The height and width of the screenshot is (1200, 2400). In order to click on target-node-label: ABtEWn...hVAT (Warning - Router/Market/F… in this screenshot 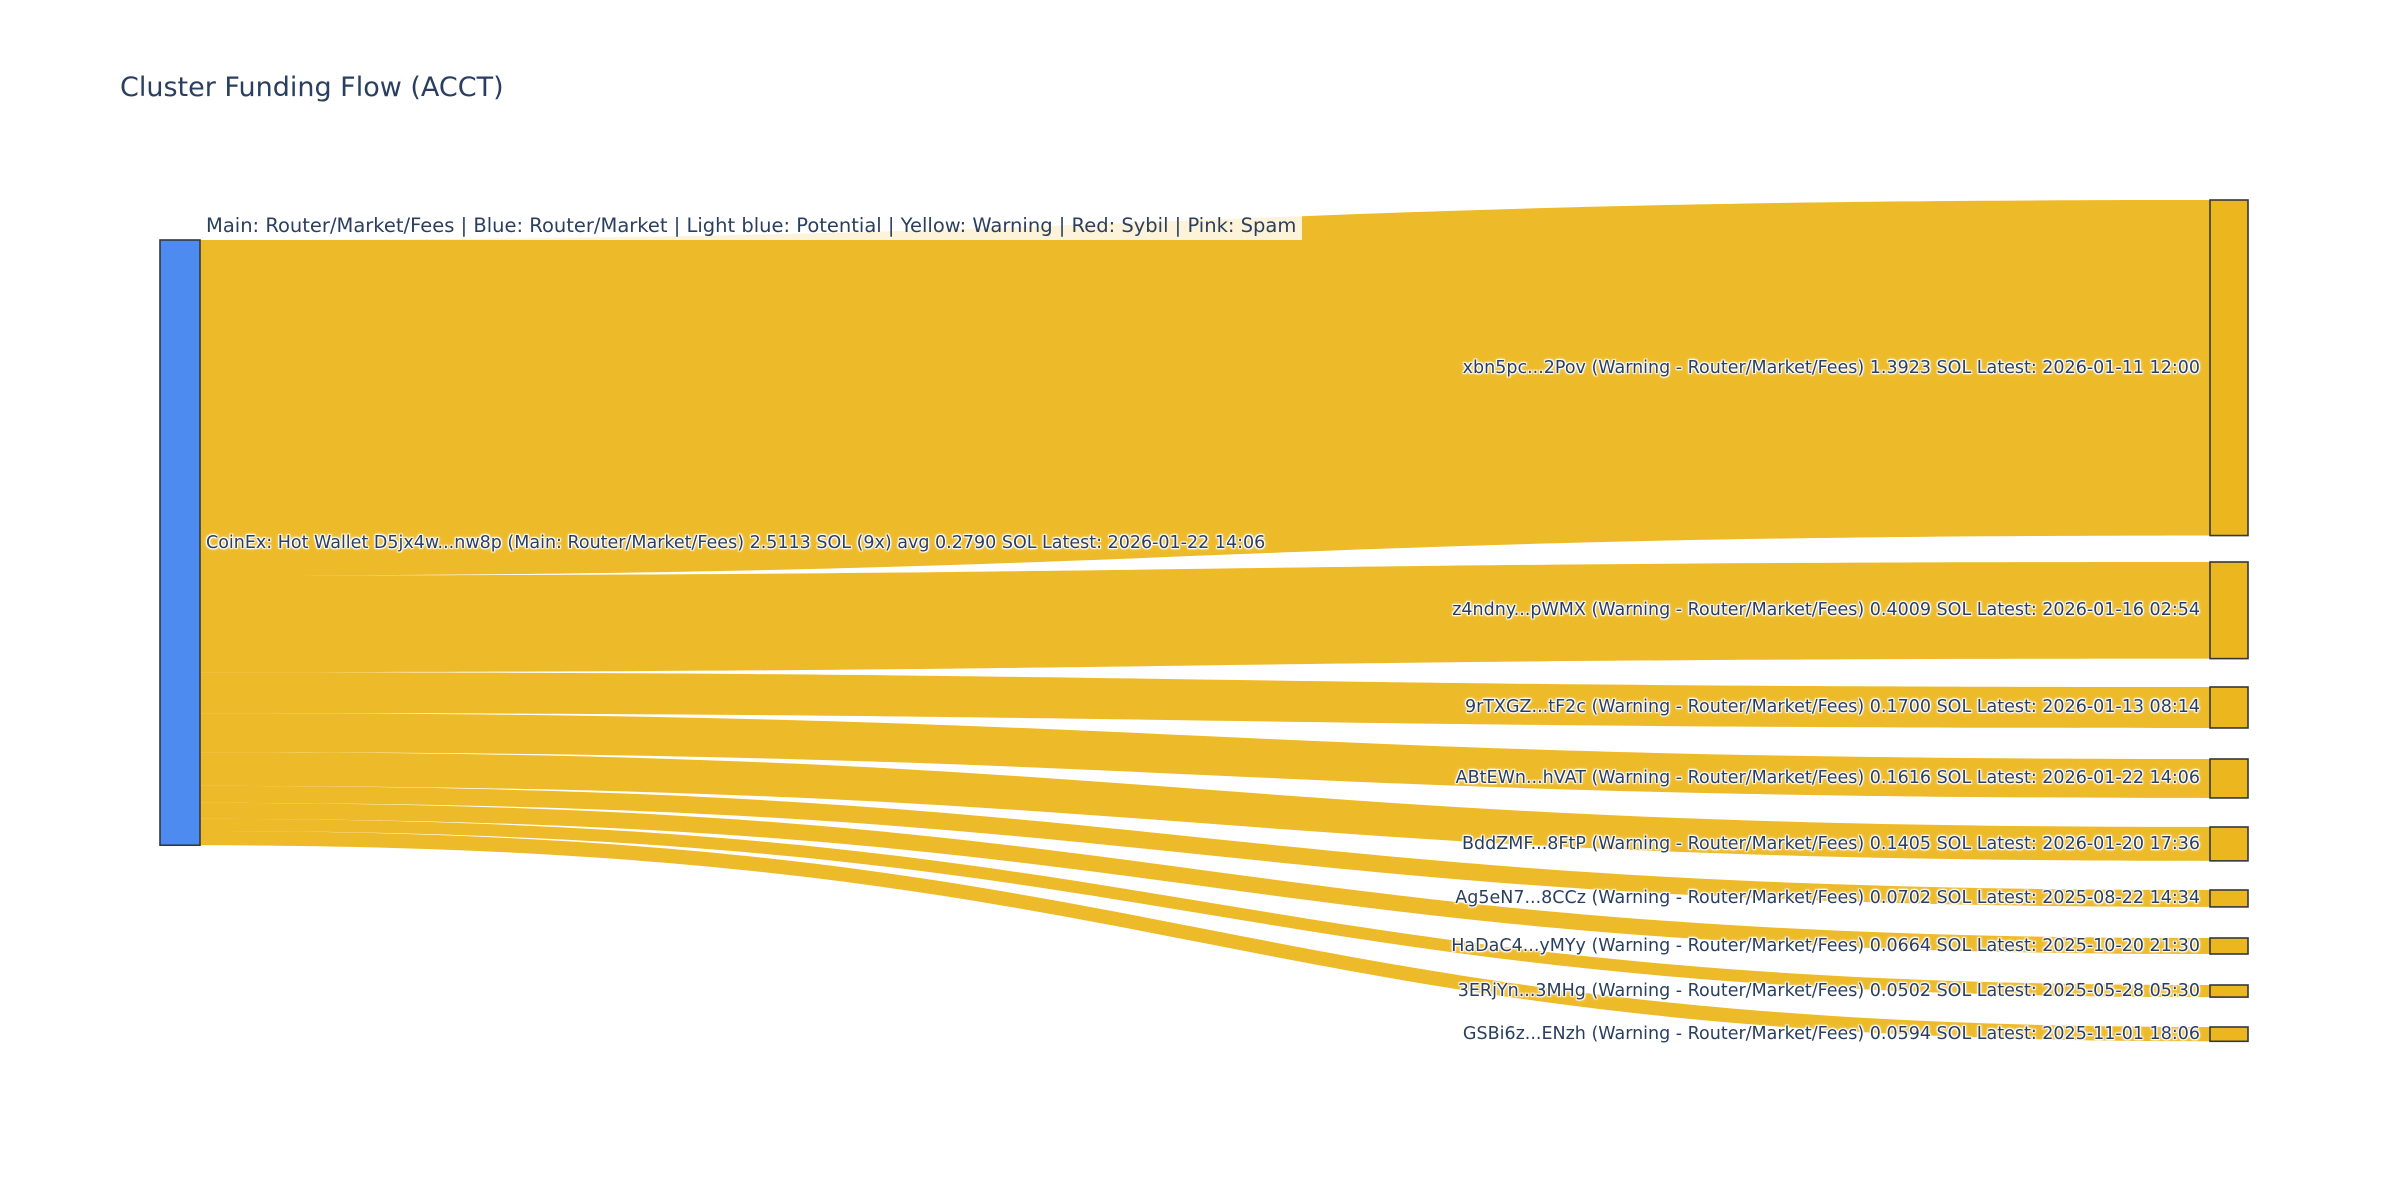, I will do `click(1827, 778)`.